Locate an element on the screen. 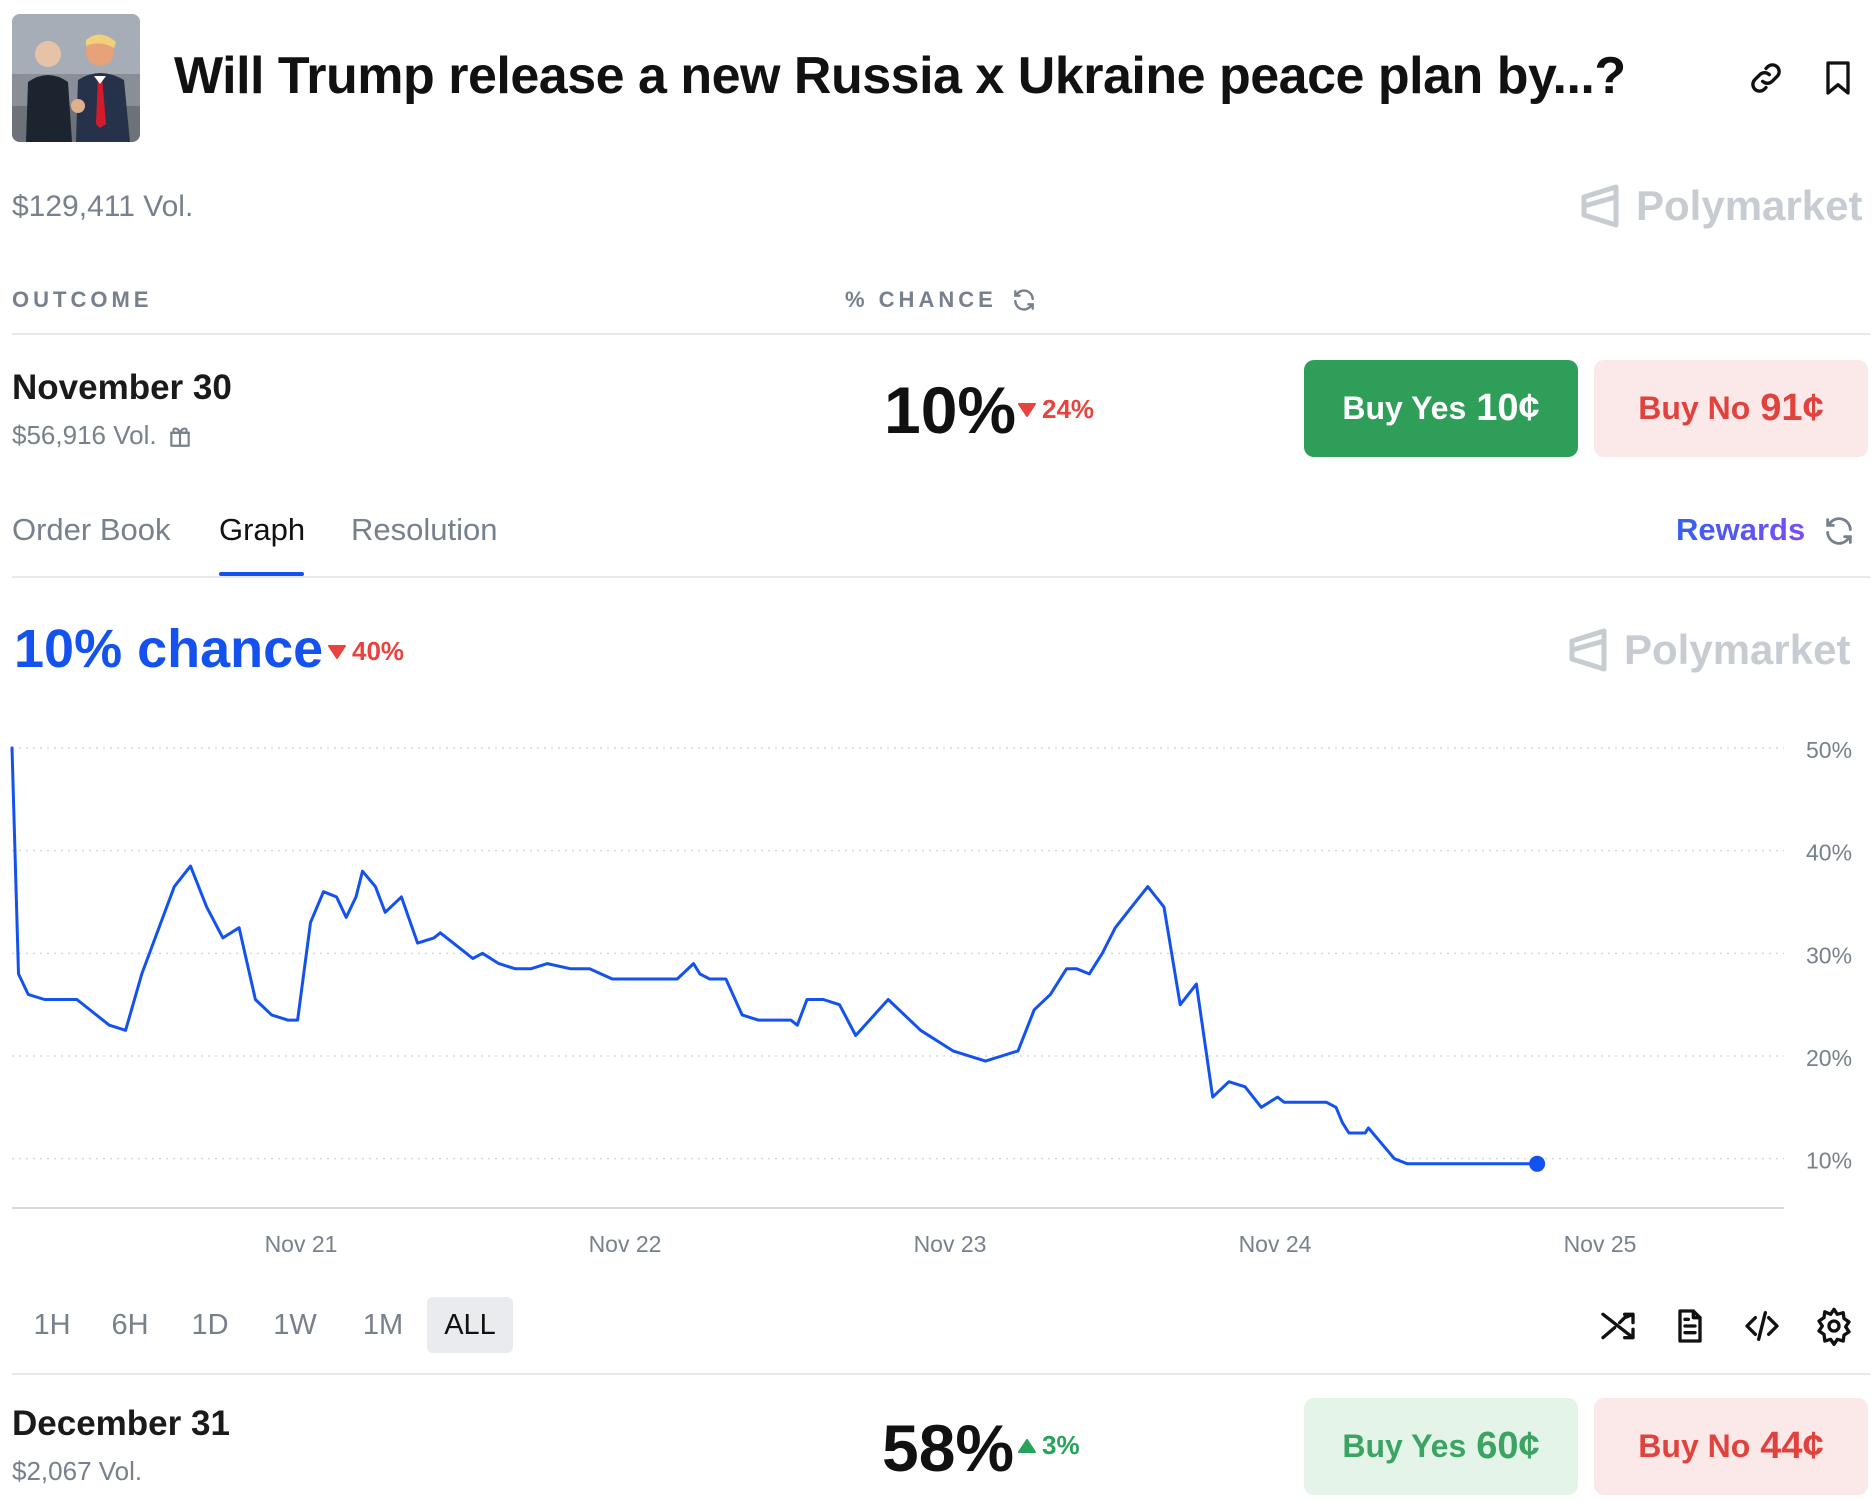 The image size is (1874, 1502). y-tick-label: 40% is located at coordinates (1829, 853).